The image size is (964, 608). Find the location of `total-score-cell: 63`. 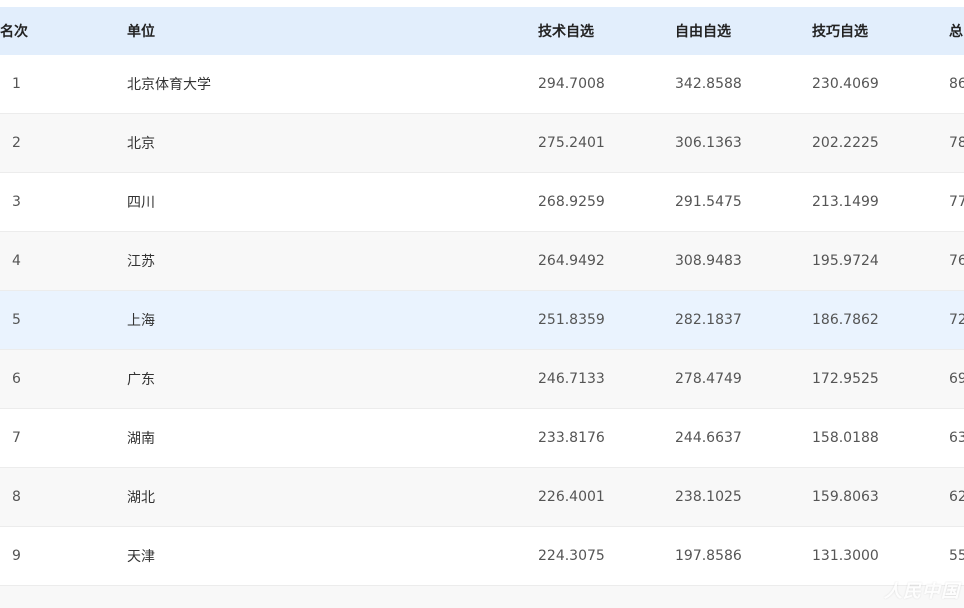

total-score-cell: 63 is located at coordinates (956, 438).